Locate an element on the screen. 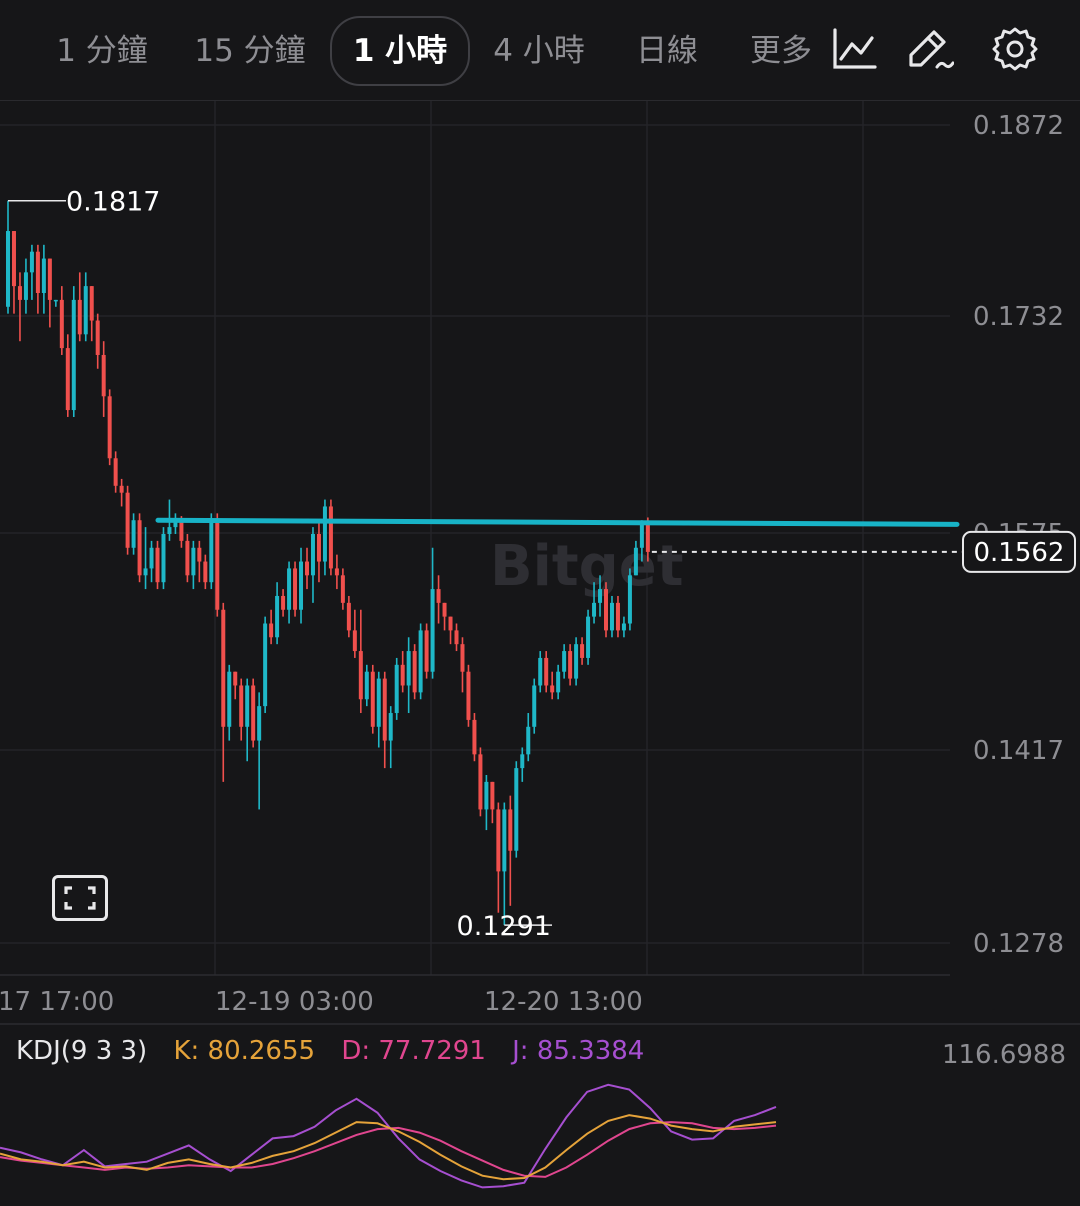 This screenshot has height=1206, width=1080. x-tick-label: 17 17:00 is located at coordinates (57, 1002).